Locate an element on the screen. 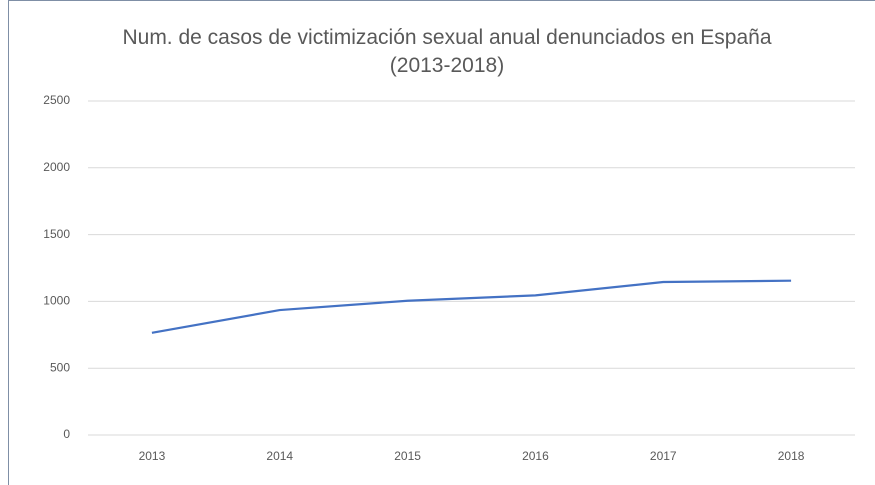  x-tick-label: 2014 is located at coordinates (279, 456).